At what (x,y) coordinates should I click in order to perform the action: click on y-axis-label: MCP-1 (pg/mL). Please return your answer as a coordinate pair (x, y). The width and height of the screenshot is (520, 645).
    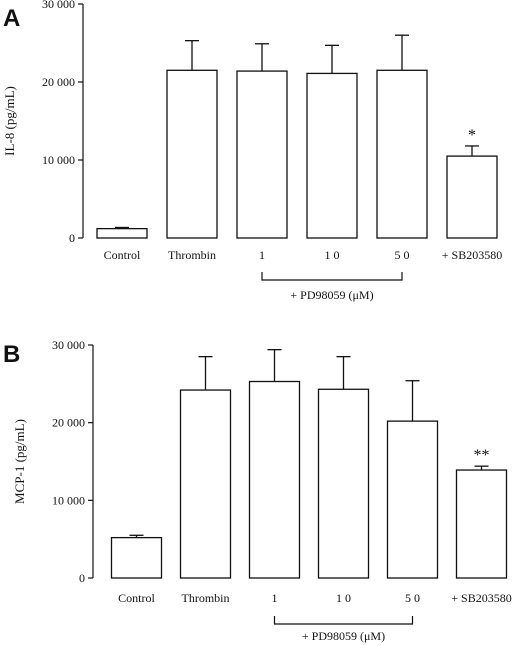
    Looking at the image, I should click on (19, 461).